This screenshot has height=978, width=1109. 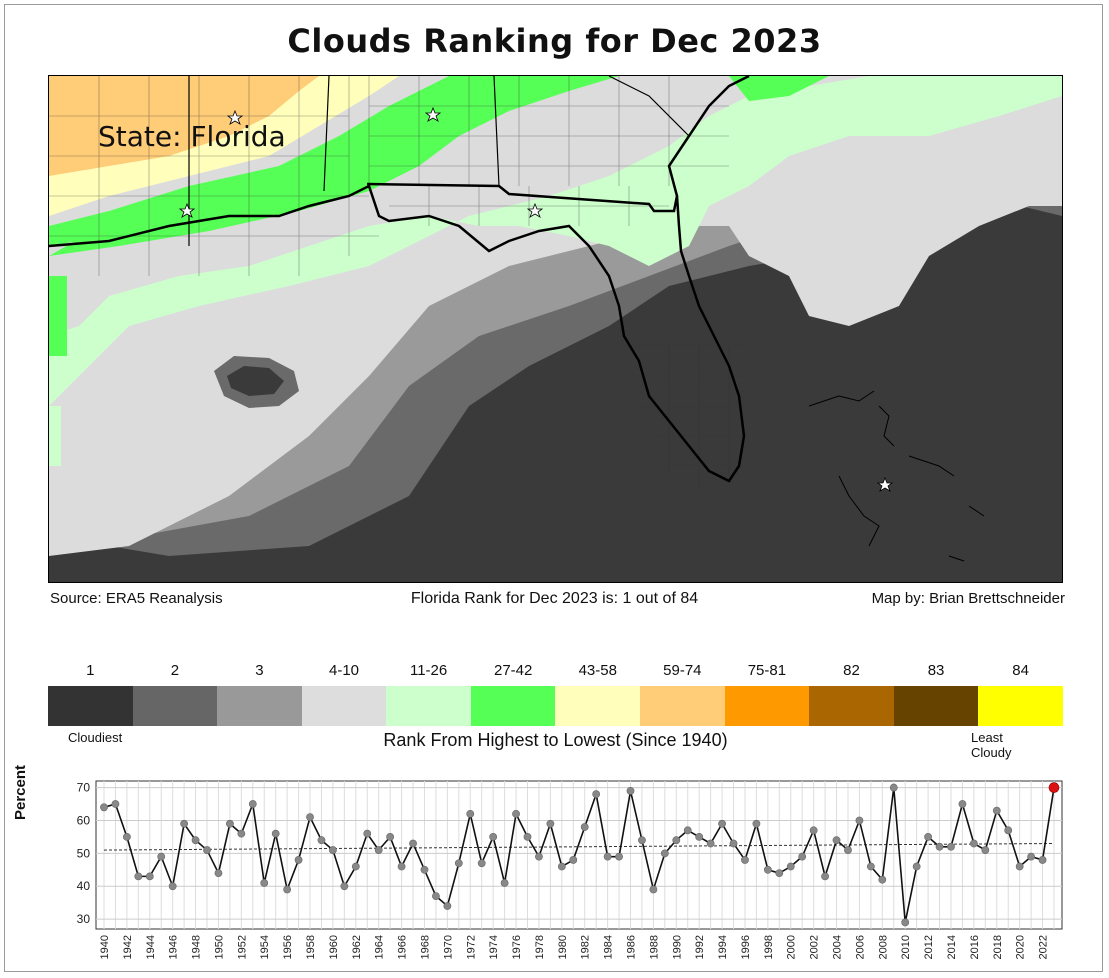 What do you see at coordinates (175, 670) in the screenshot?
I see `legend-label: 2` at bounding box center [175, 670].